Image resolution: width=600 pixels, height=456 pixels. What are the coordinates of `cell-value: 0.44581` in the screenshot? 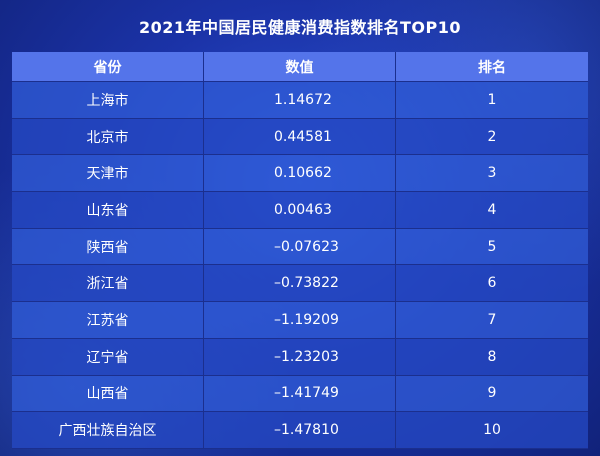 It's located at (300, 137).